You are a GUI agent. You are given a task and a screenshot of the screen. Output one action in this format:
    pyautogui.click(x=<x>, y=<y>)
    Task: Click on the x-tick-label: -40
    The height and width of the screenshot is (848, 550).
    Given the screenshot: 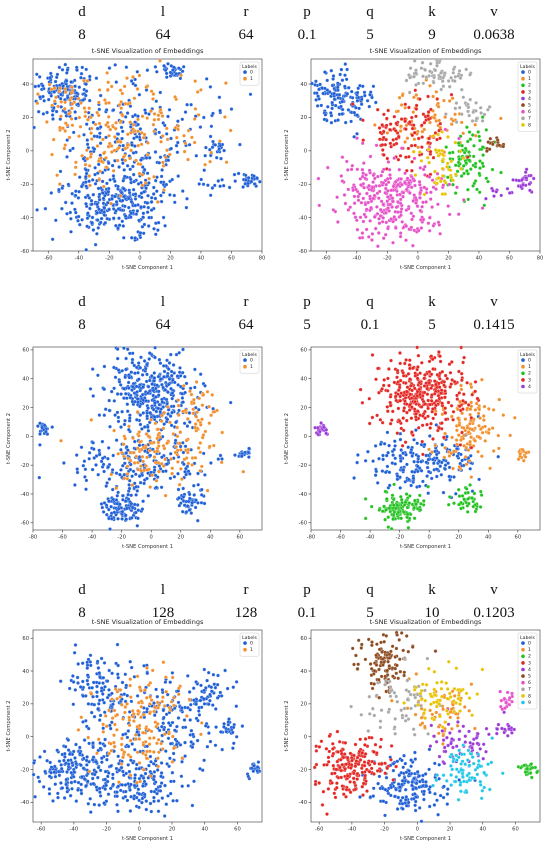 What is the action you would take?
    pyautogui.click(x=79, y=259)
    